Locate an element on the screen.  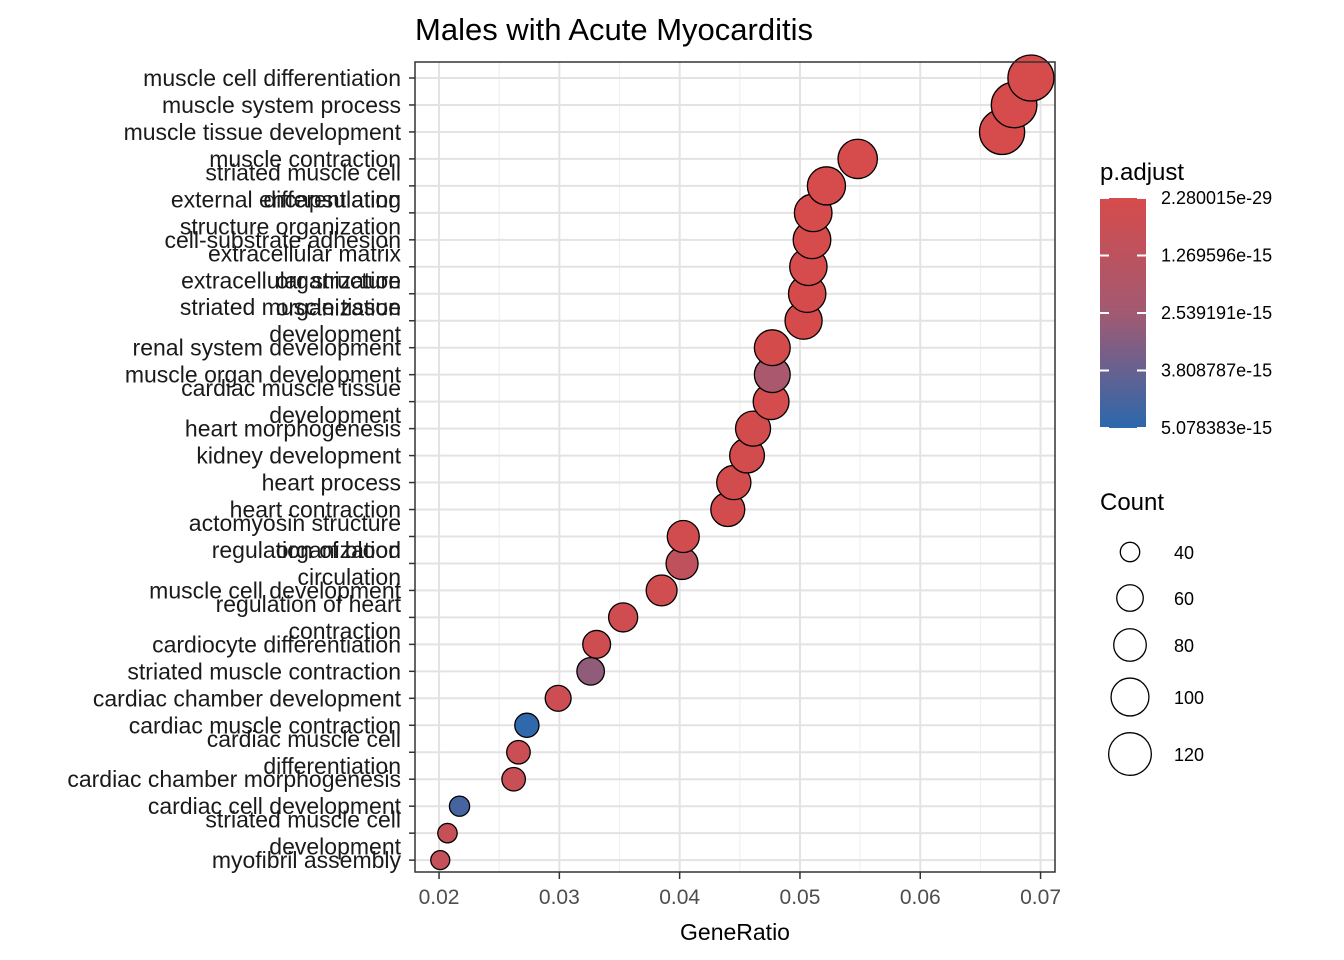
y-tick-label: striated muscle cell differentiation is located at coordinates (303, 185).